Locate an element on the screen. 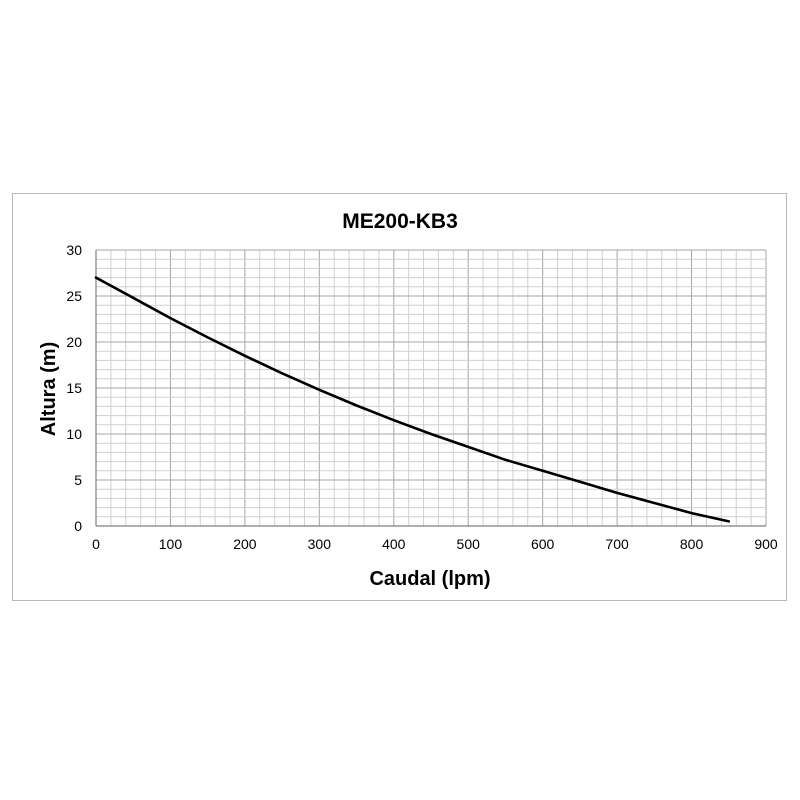  chart-title: ME200-KB3 is located at coordinates (400, 221).